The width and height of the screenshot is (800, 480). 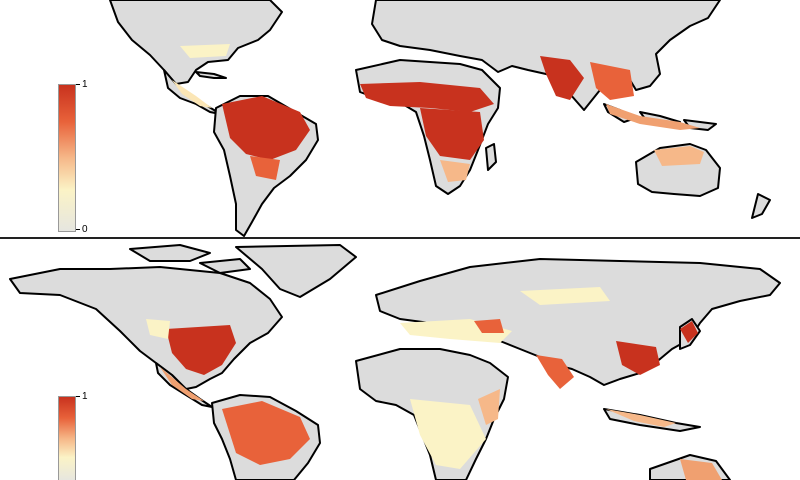 I want to click on heat-russia, so click(x=565, y=296).